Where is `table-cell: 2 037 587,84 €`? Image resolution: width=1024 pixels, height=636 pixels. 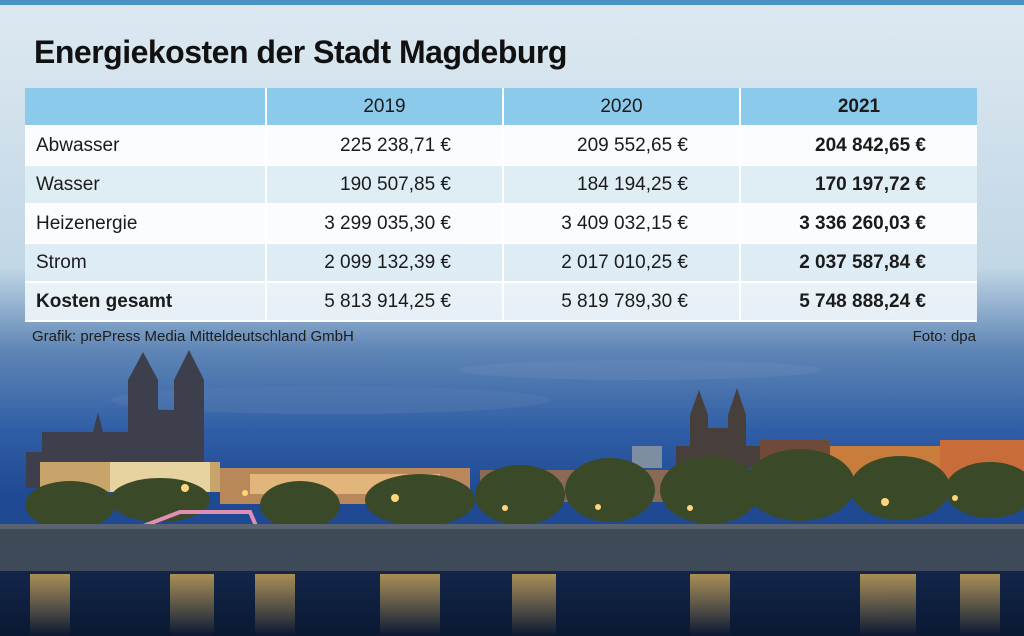 table-cell: 2 037 587,84 € is located at coordinates (858, 262).